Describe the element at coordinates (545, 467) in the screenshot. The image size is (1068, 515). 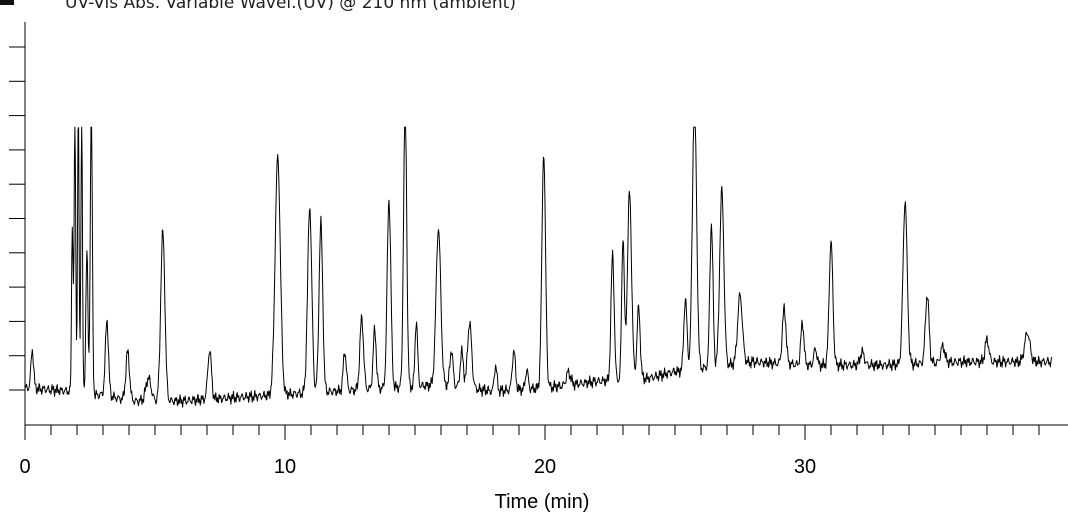
I see `x-tick-label: 20` at that location.